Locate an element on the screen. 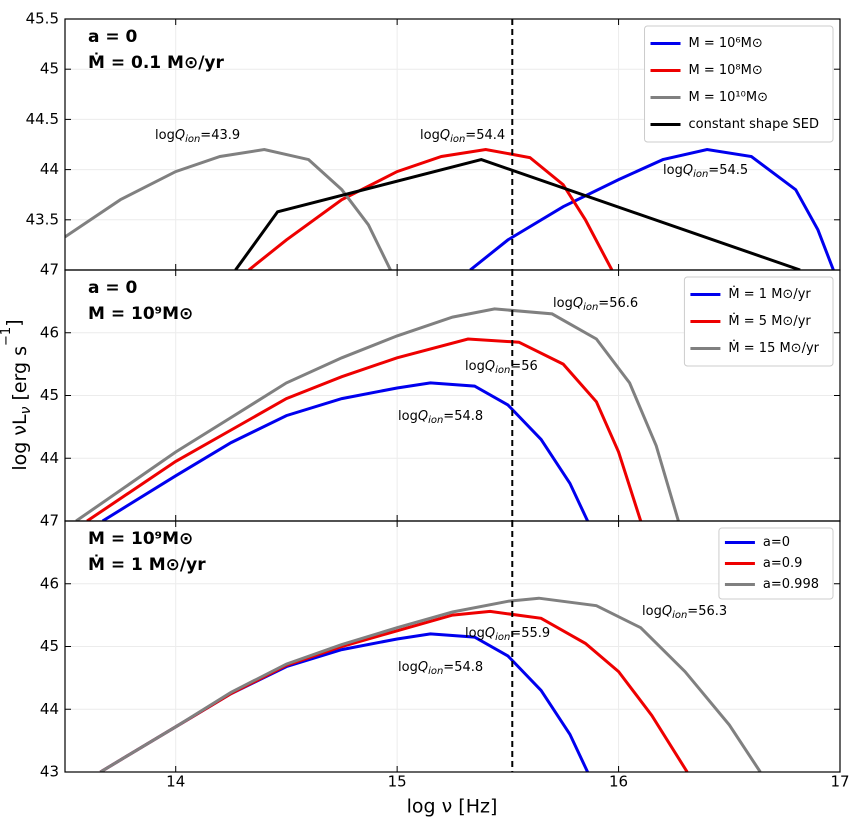  legend-label: Ṁ = 5 M⊙/yr is located at coordinates (769, 321).